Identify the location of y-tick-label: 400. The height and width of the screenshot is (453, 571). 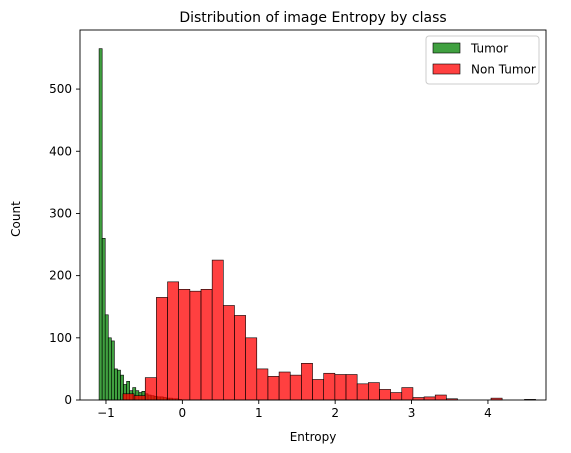
(60, 151).